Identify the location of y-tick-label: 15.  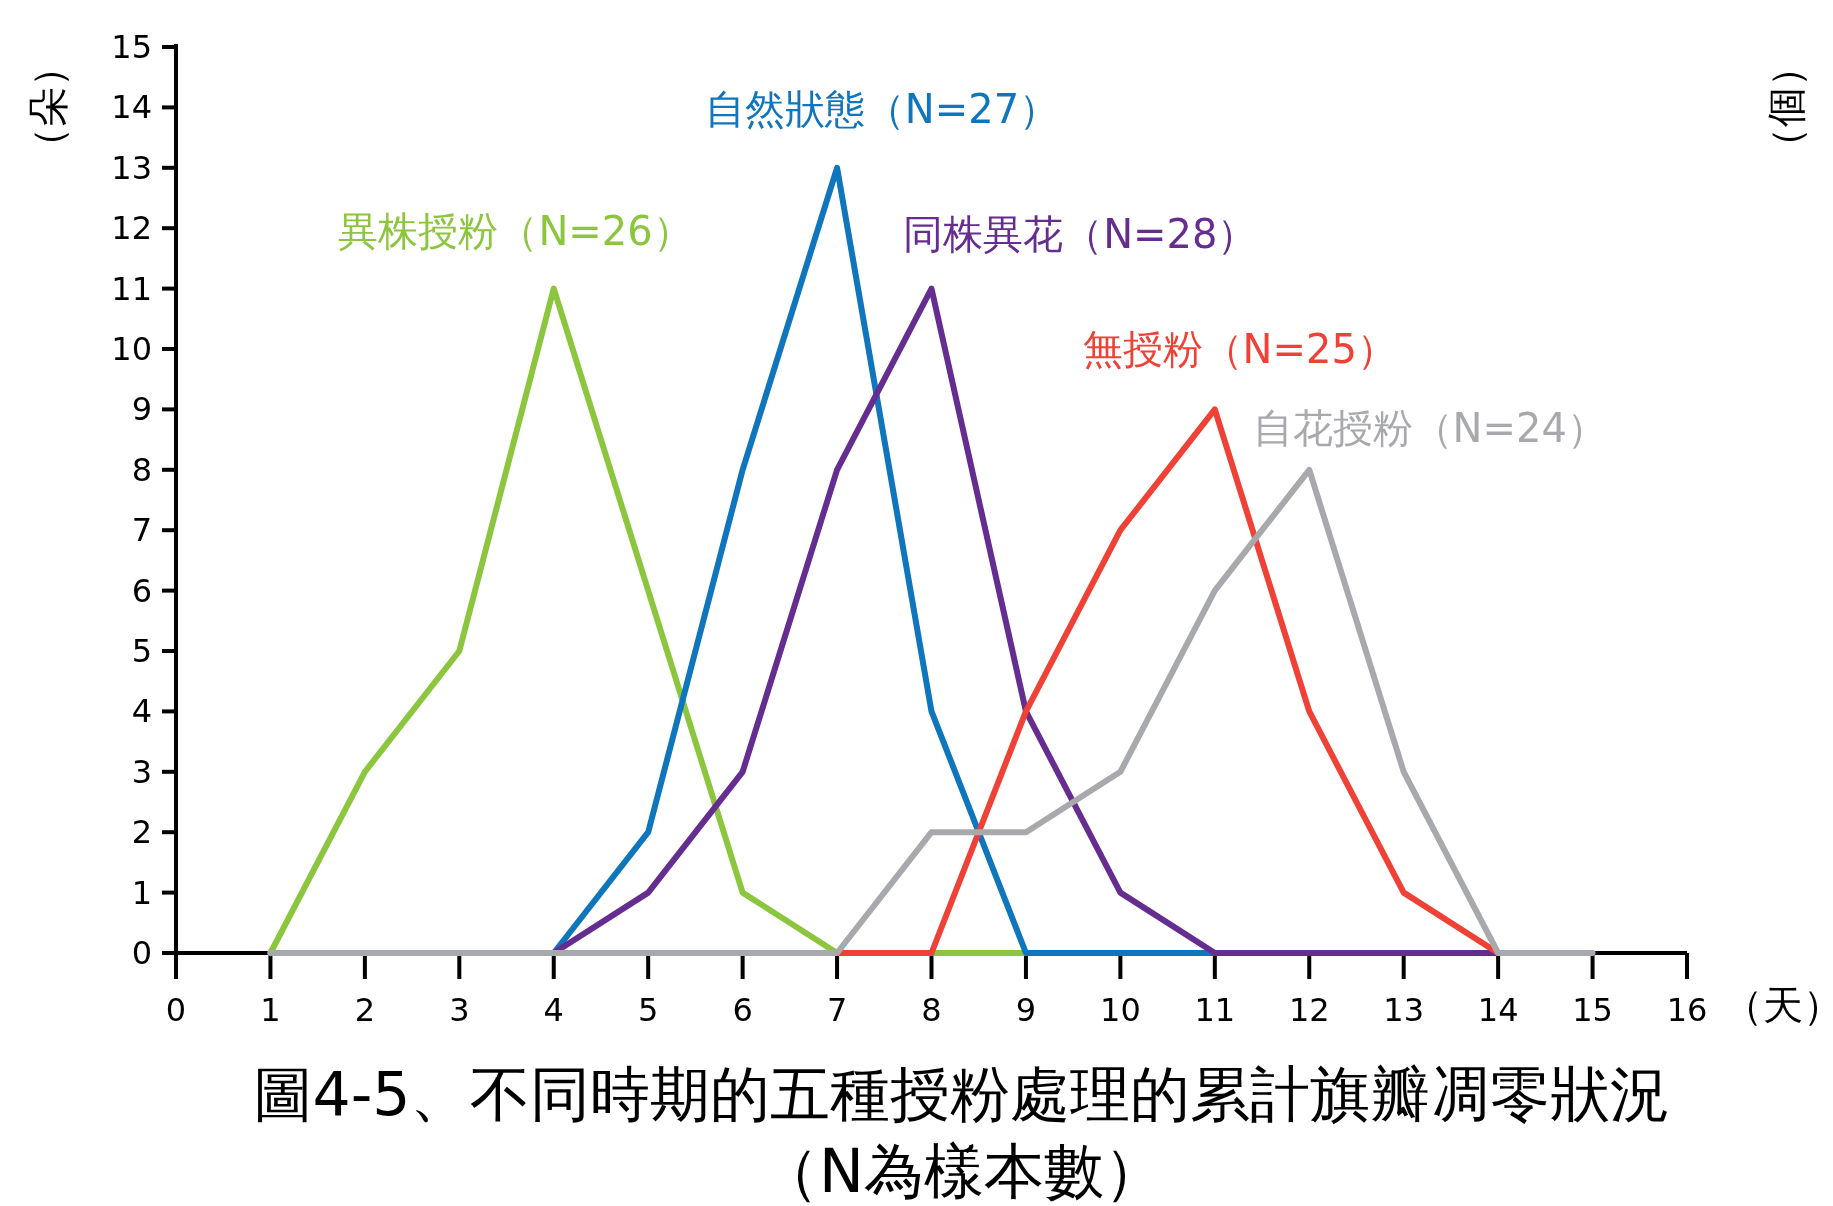
(131, 47).